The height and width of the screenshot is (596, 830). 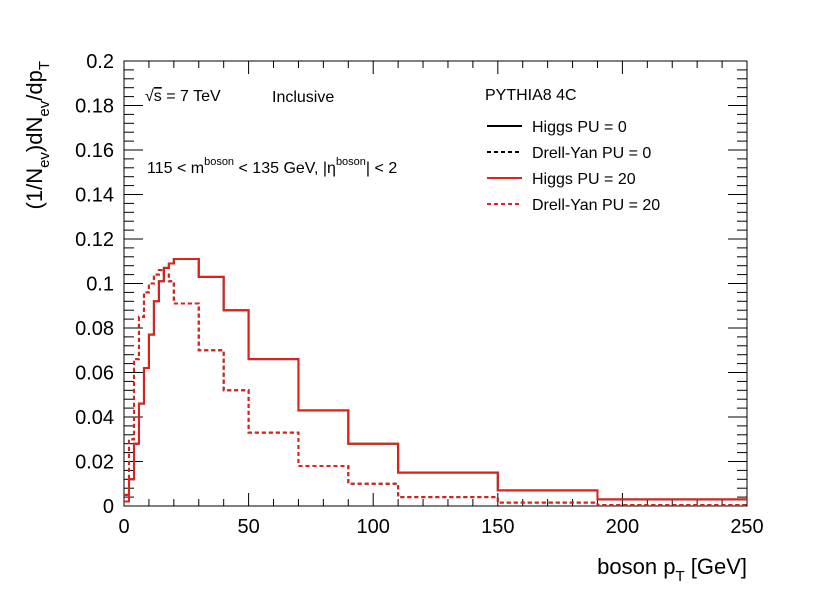 What do you see at coordinates (579, 127) in the screenshot?
I see `legend-label: Higgs PU = 0` at bounding box center [579, 127].